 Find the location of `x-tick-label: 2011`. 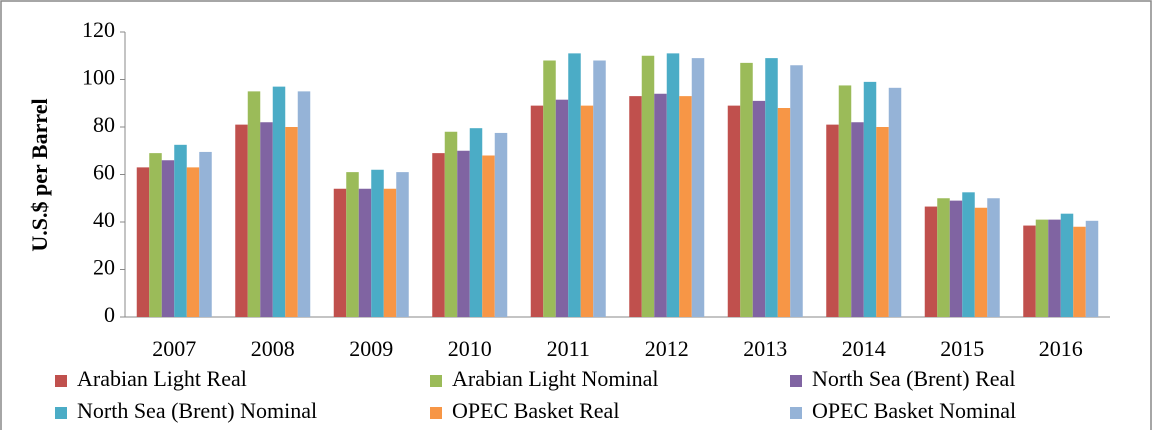

x-tick-label: 2011 is located at coordinates (568, 348).